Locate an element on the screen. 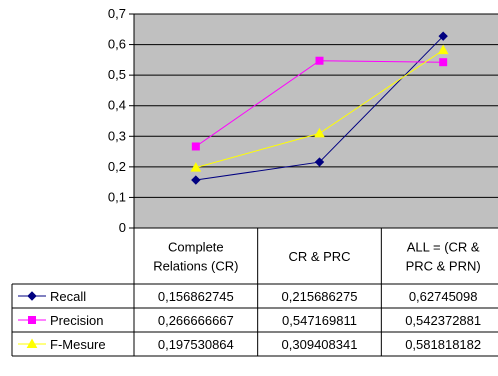 The height and width of the screenshot is (376, 498). data-label: 0,581818182 is located at coordinates (443, 344).